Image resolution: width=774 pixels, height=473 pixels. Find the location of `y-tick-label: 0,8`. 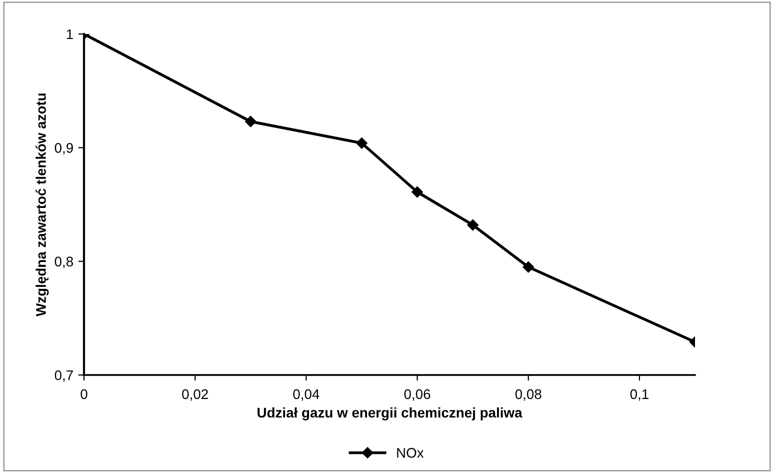

y-tick-label: 0,8 is located at coordinates (63, 262).